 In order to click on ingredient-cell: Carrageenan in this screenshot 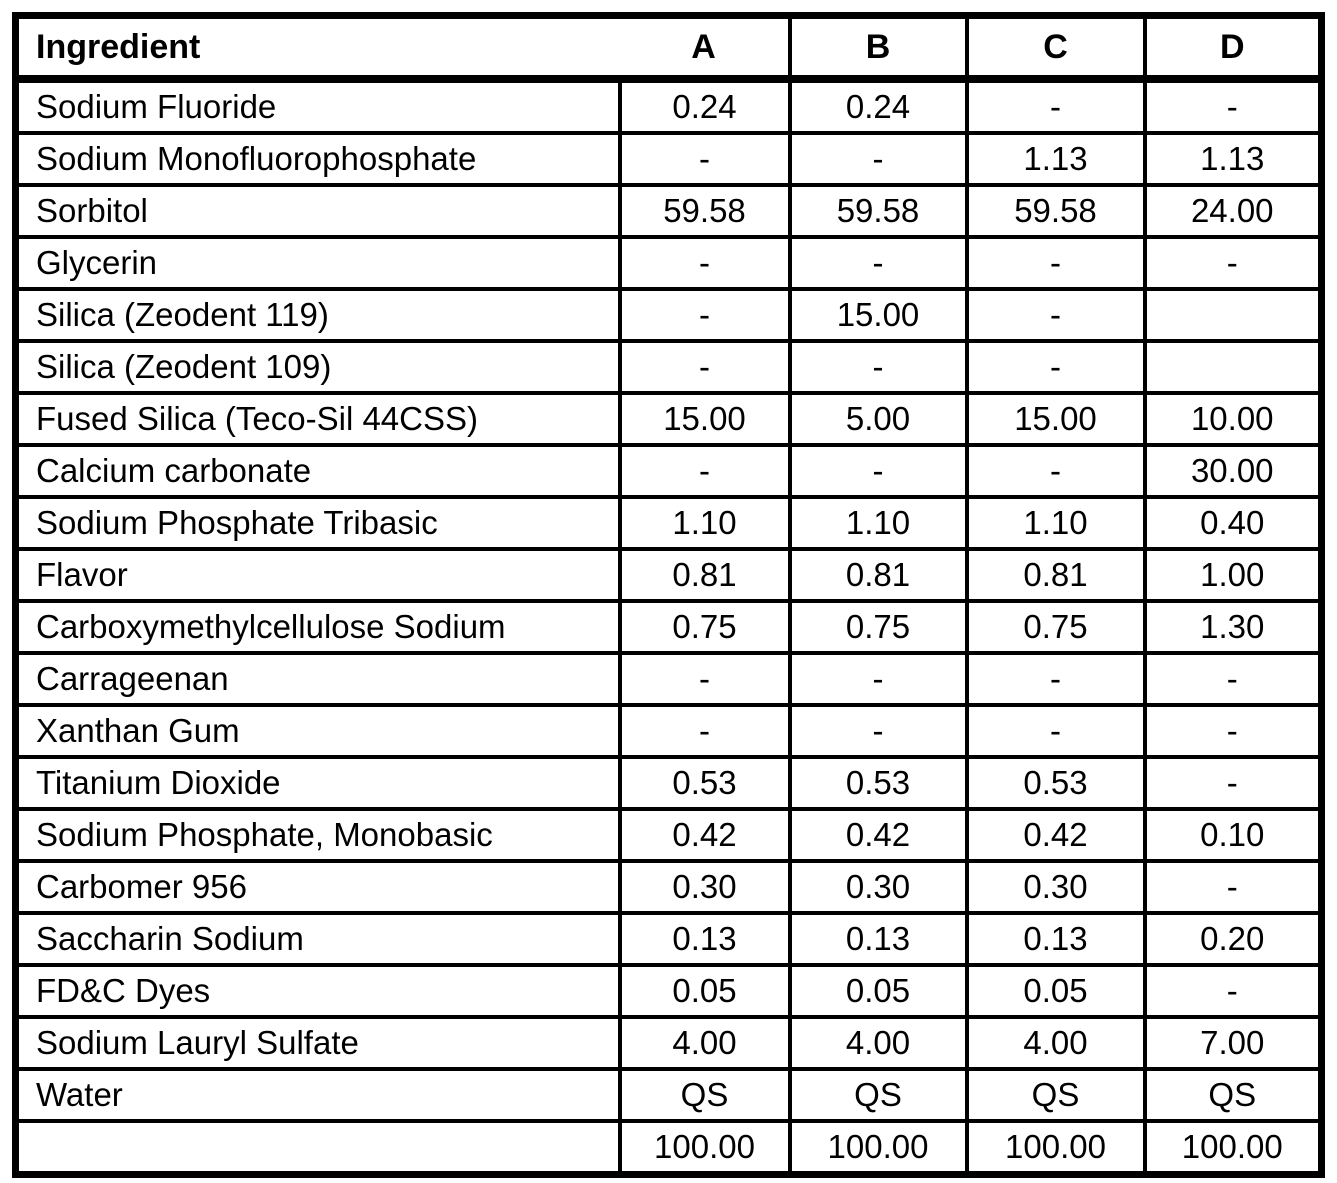, I will do `click(317, 679)`.